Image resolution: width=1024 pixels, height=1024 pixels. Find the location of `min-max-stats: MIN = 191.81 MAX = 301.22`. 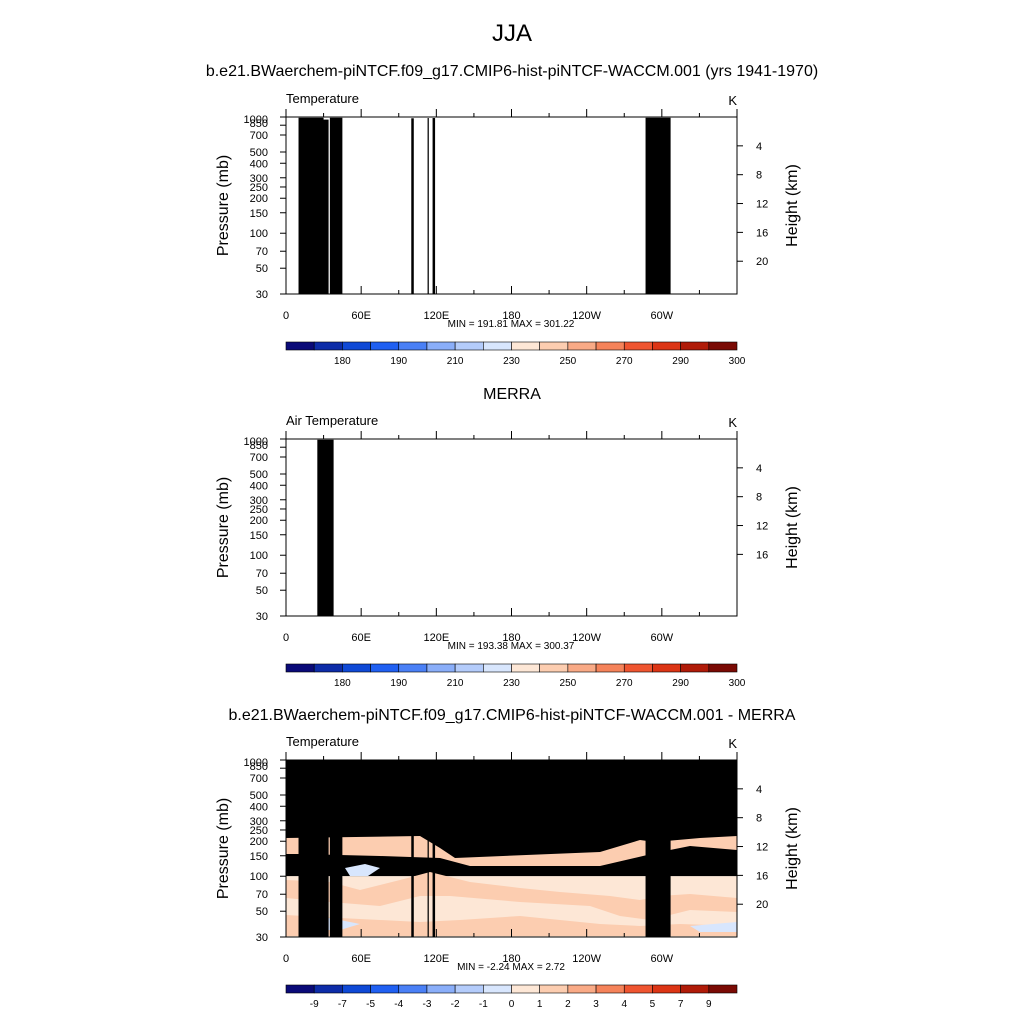

min-max-stats: MIN = 191.81 MAX = 301.22 is located at coordinates (511, 324).